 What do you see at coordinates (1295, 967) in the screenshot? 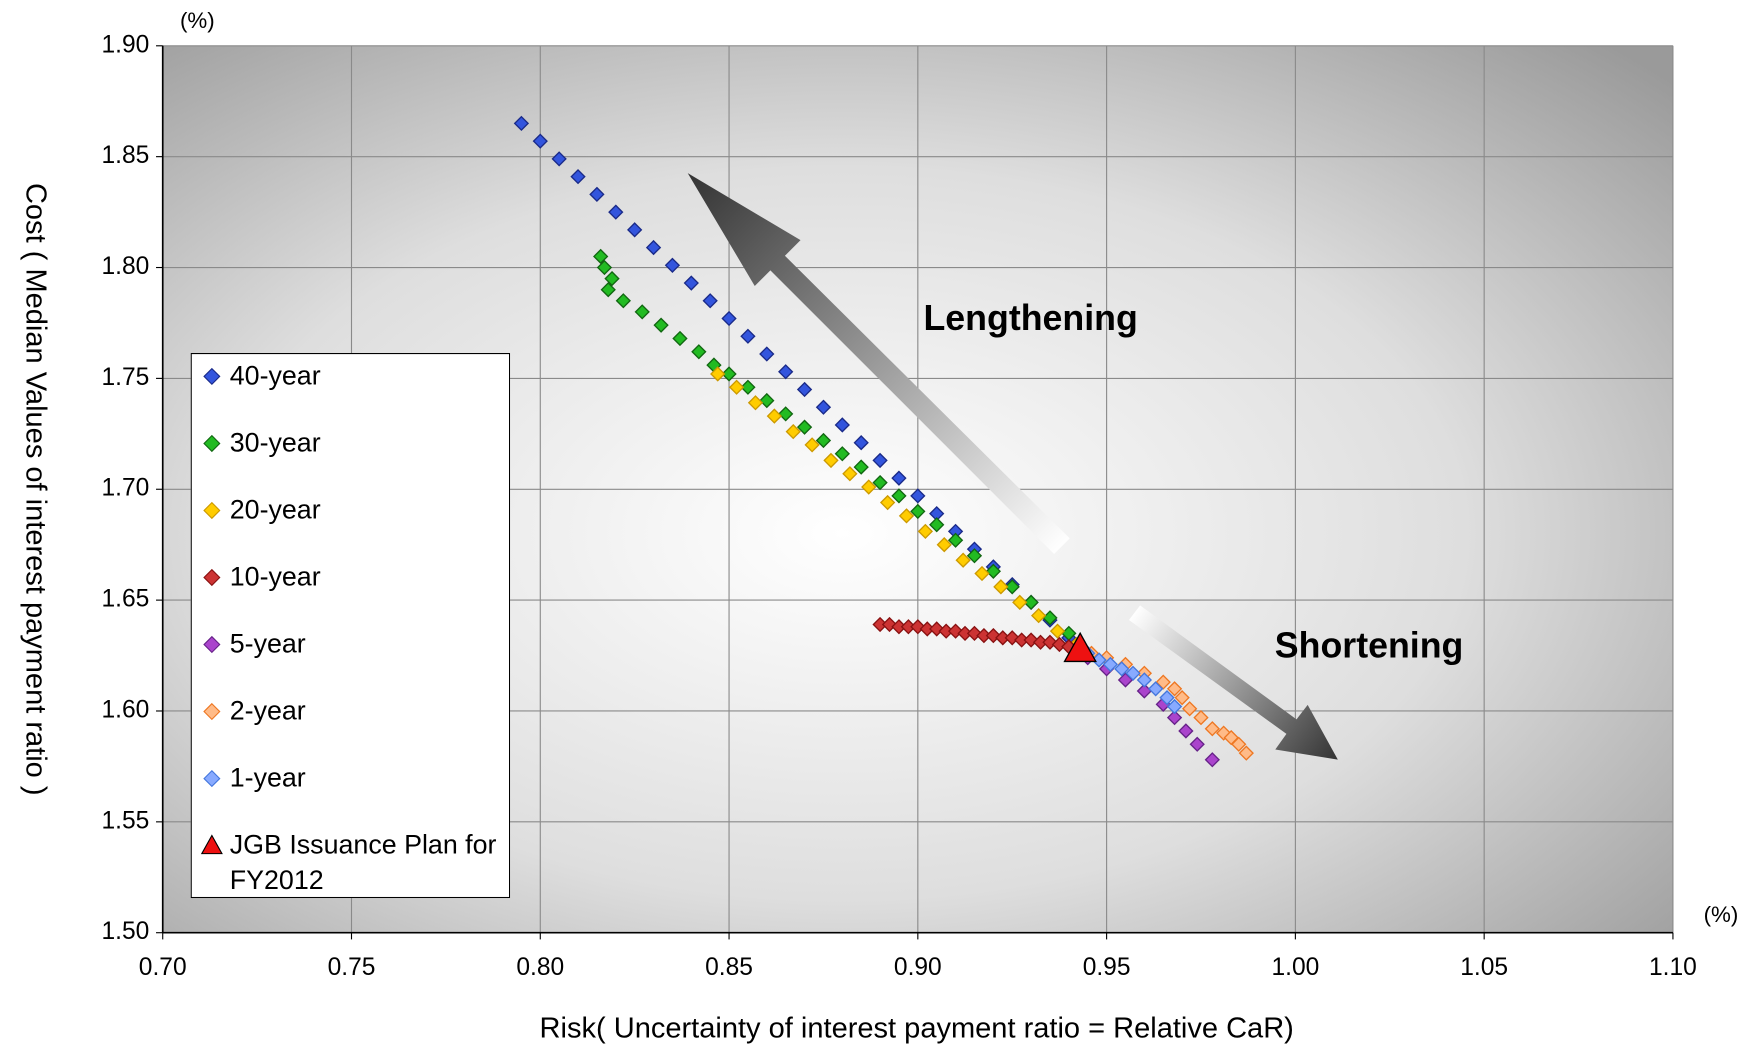
I see `x-tick-label: 1.00` at bounding box center [1295, 967].